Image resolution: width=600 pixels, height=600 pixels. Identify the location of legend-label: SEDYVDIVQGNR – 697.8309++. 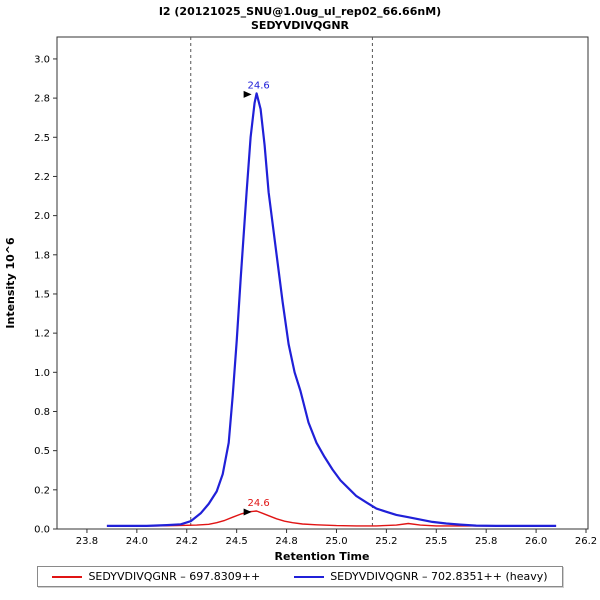
(174, 576).